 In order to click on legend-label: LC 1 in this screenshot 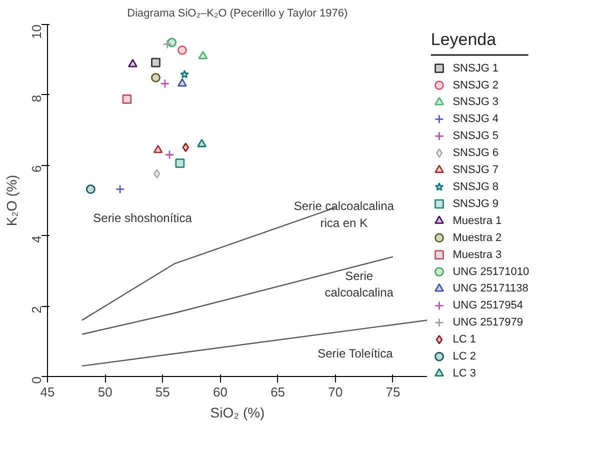, I will do `click(464, 340)`.